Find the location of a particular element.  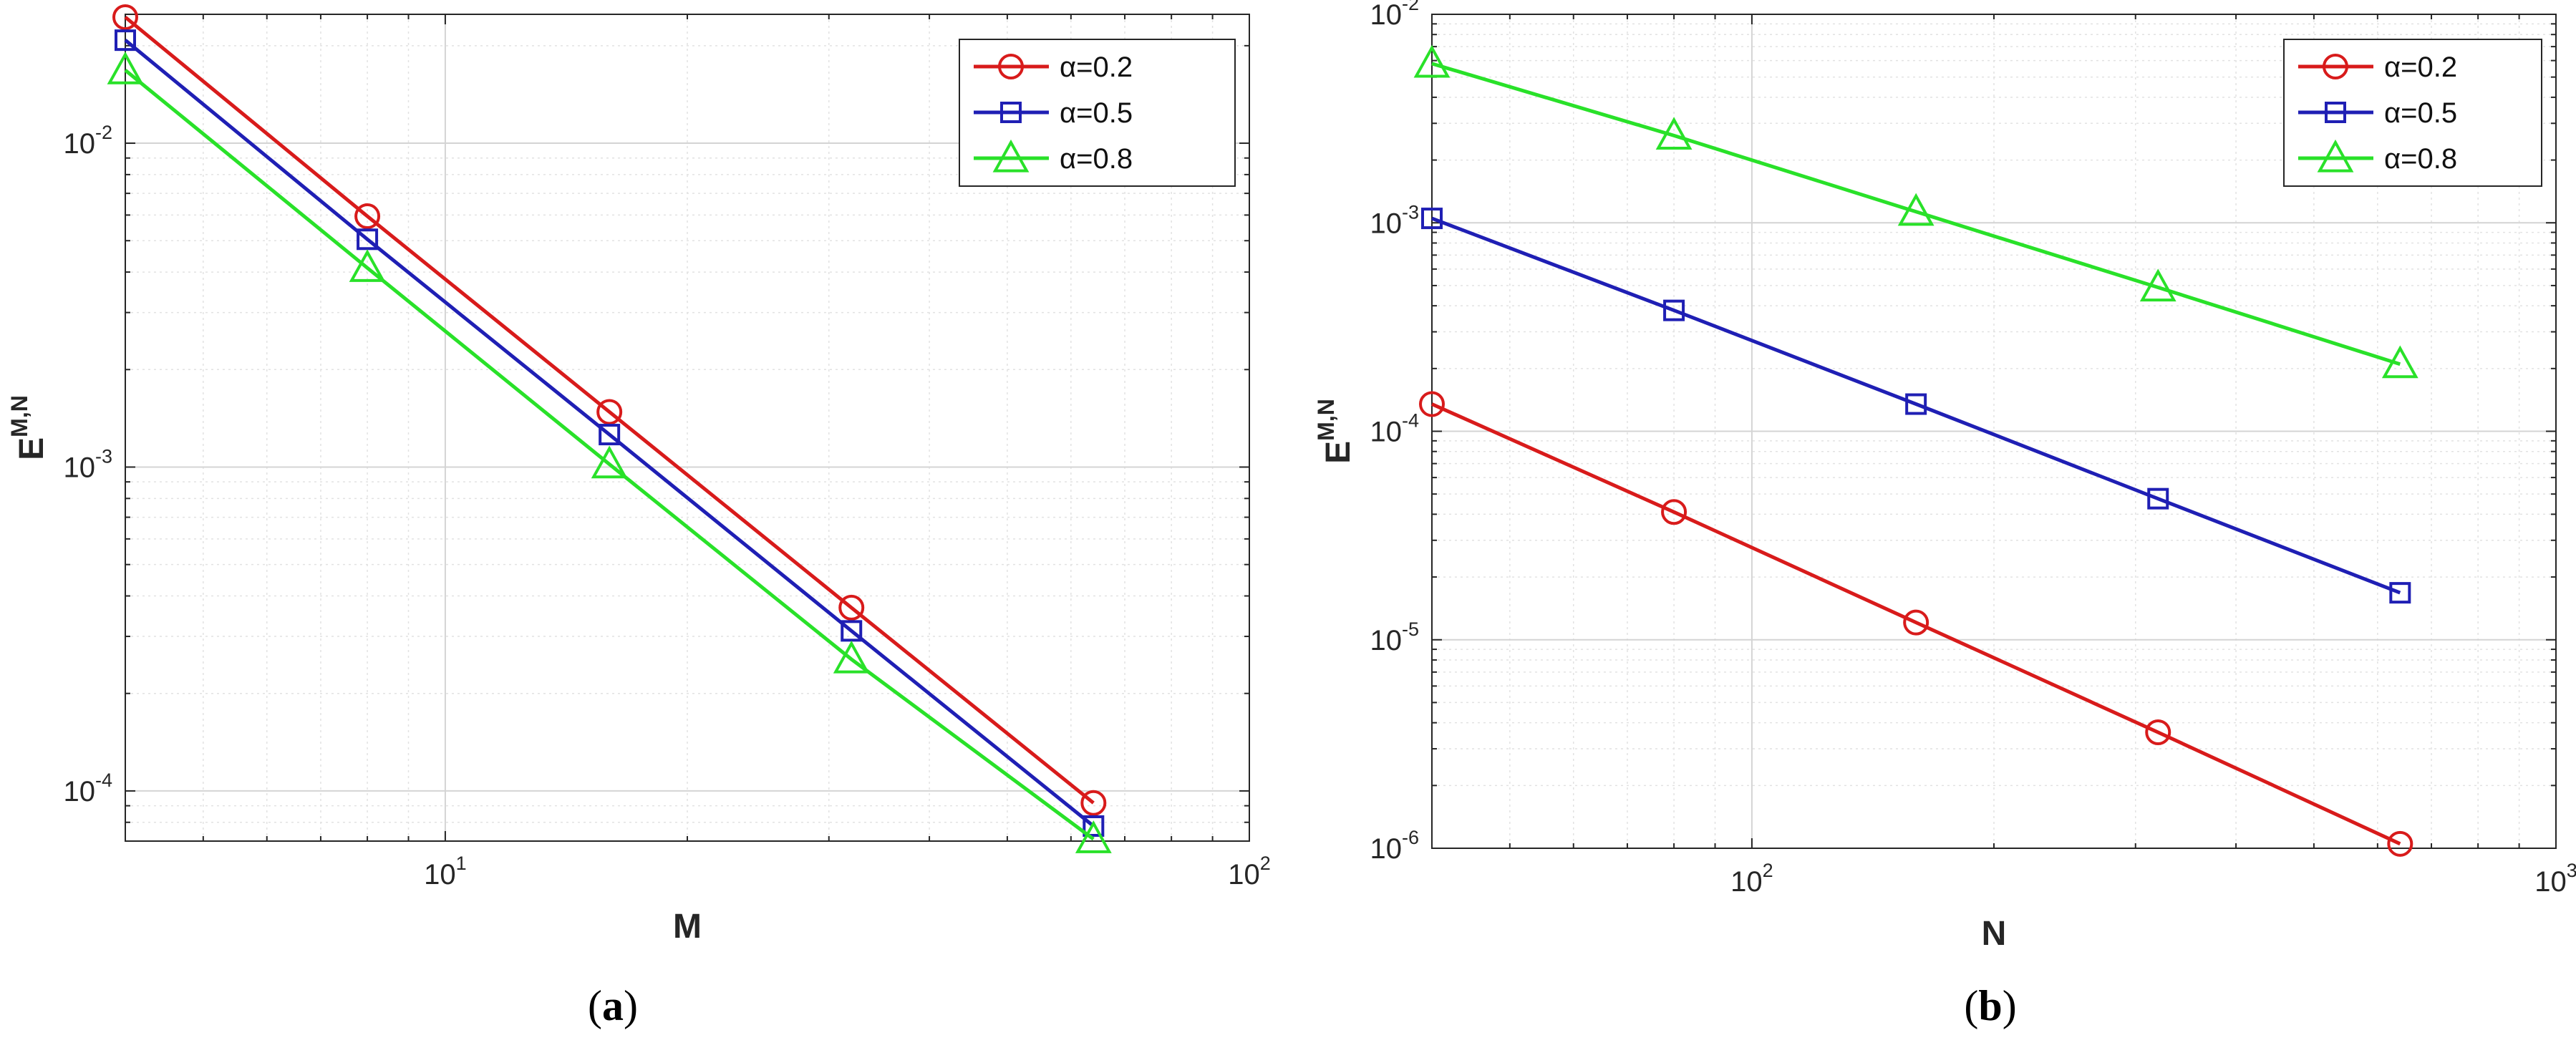

caption-a-letter: a is located at coordinates (613, 1006).